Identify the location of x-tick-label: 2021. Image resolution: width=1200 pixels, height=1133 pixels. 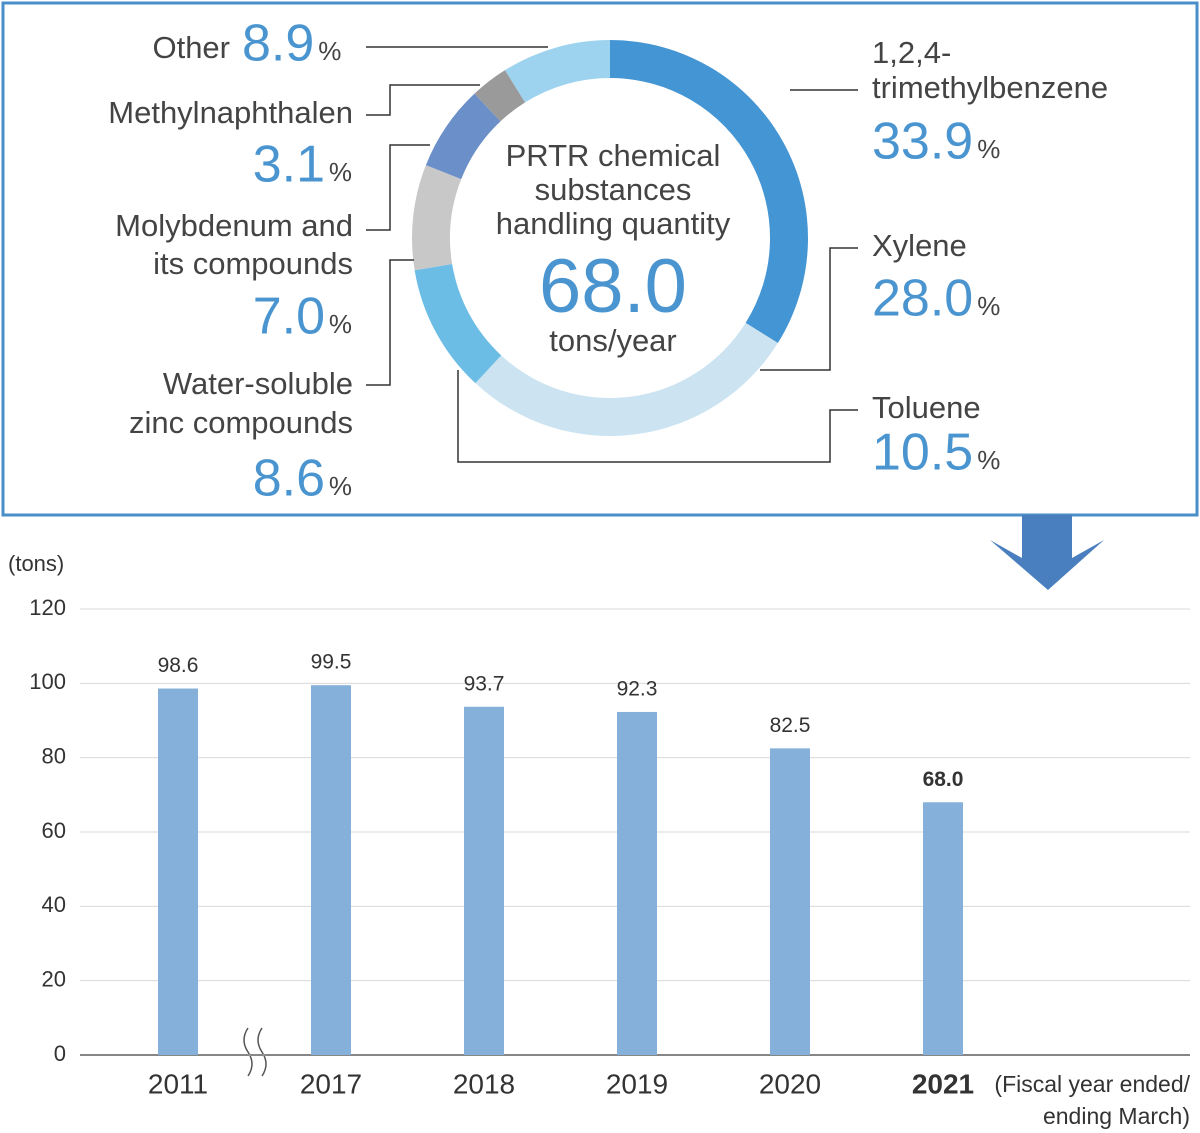
(943, 1083).